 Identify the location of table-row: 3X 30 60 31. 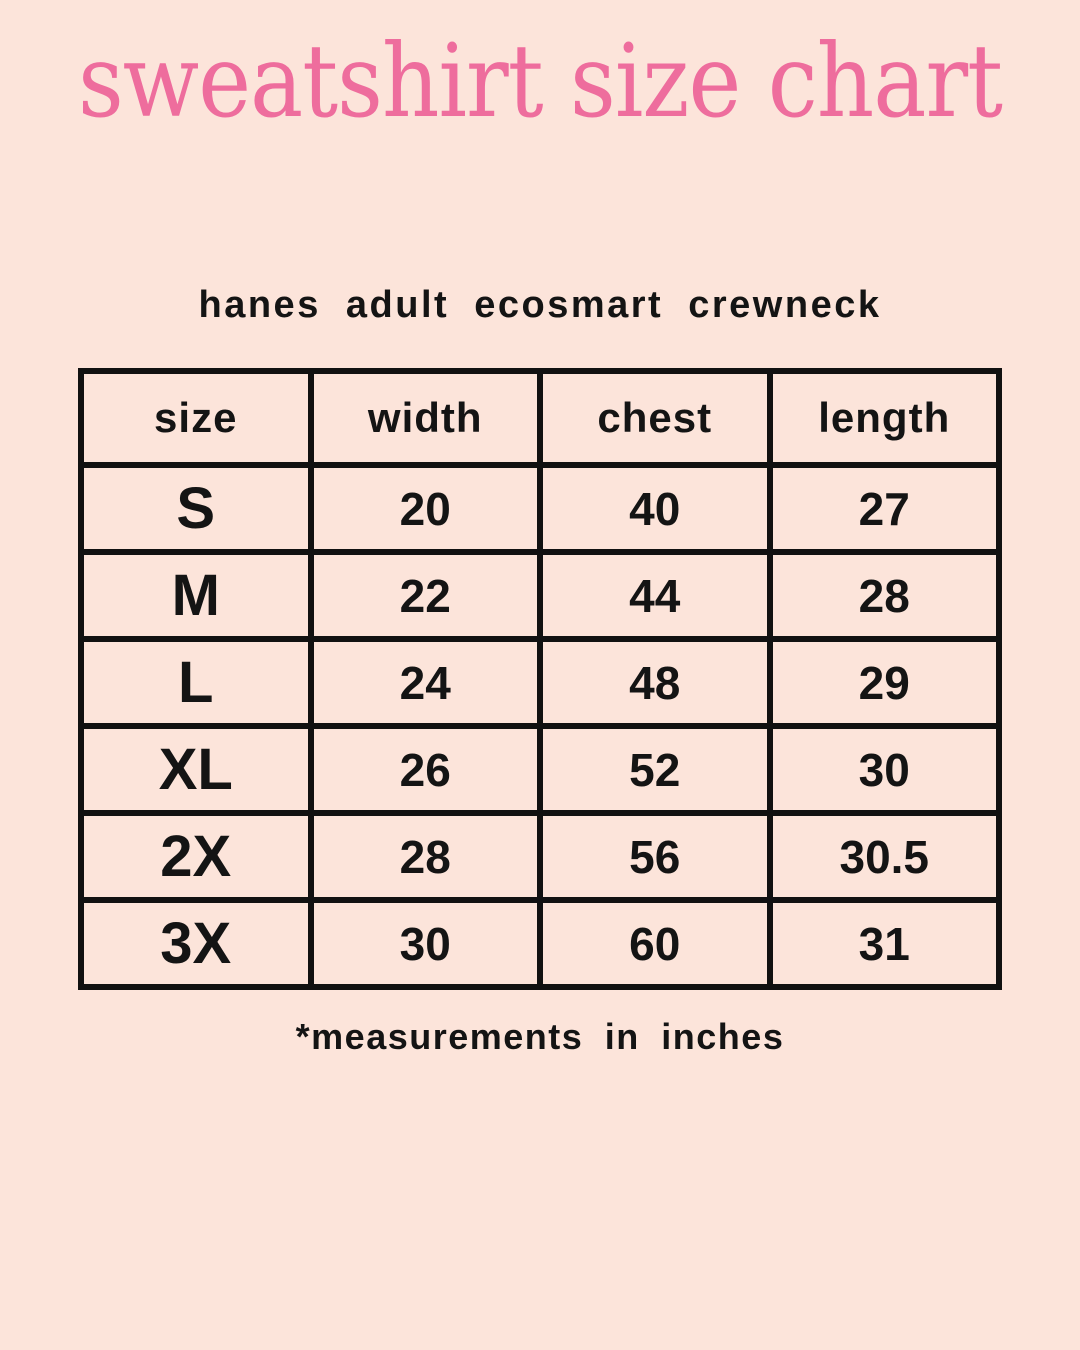
(540, 943).